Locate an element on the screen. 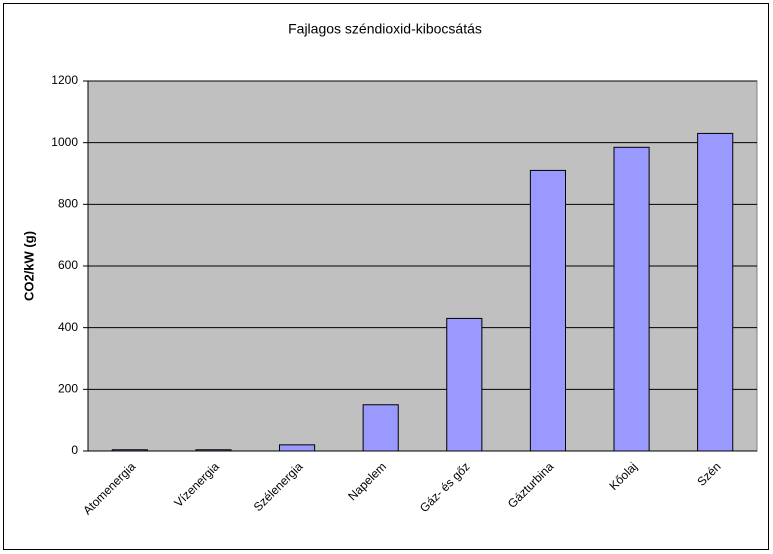 Image resolution: width=773 pixels, height=554 pixels. chart-title: Fajlagos széndioxid-kibocsátás is located at coordinates (385, 29).